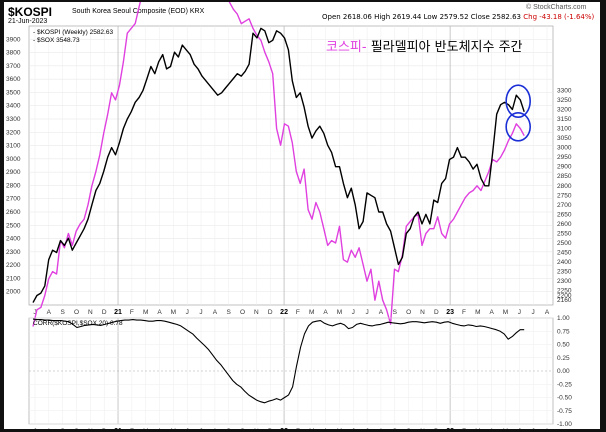  What do you see at coordinates (564, 205) in the screenshot?
I see `right-tick-label: 2700` at bounding box center [564, 205].